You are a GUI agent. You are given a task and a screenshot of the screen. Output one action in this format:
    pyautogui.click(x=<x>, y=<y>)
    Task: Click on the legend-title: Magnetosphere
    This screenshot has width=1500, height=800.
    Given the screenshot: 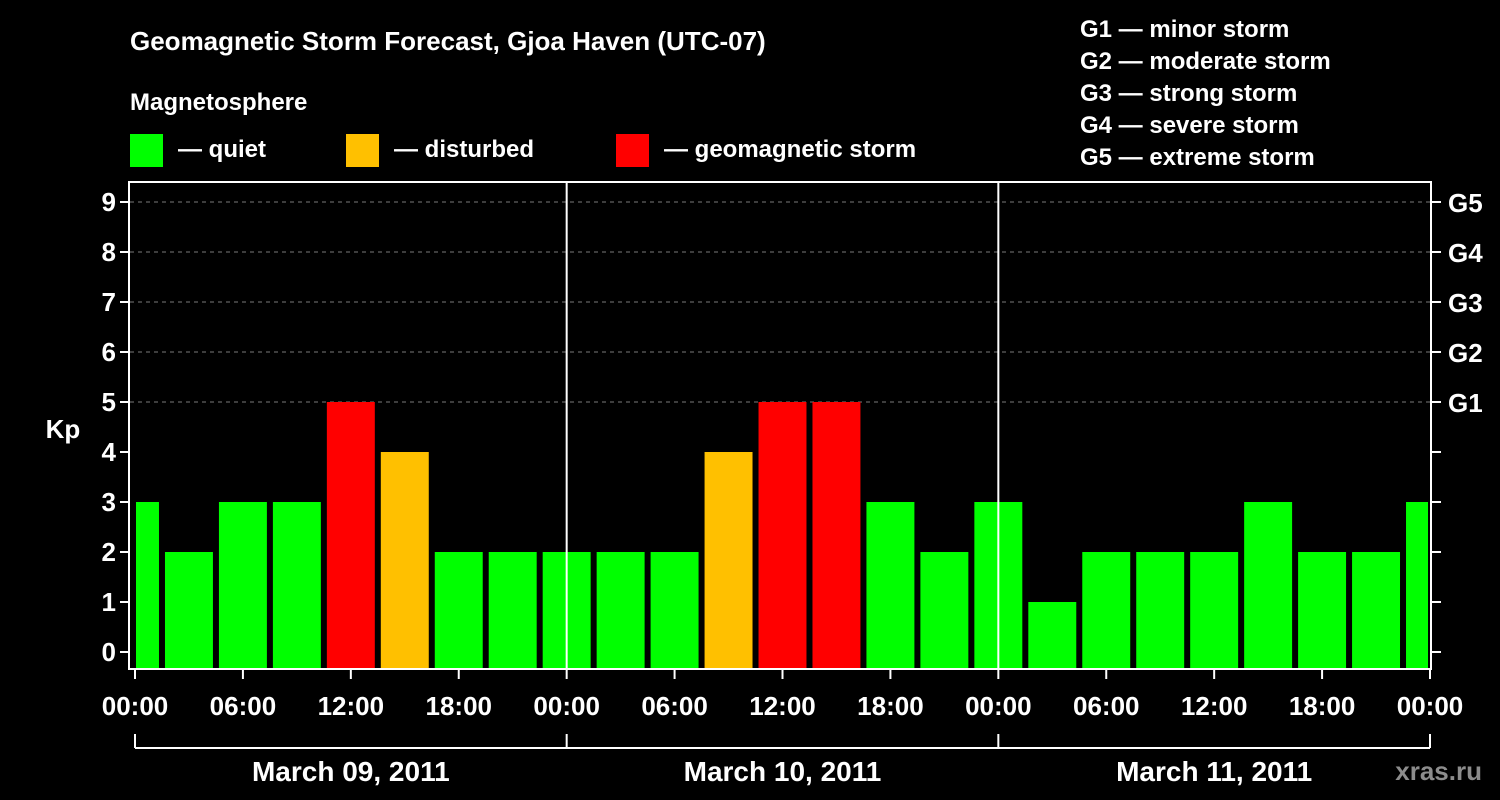 What is the action you would take?
    pyautogui.click(x=218, y=102)
    